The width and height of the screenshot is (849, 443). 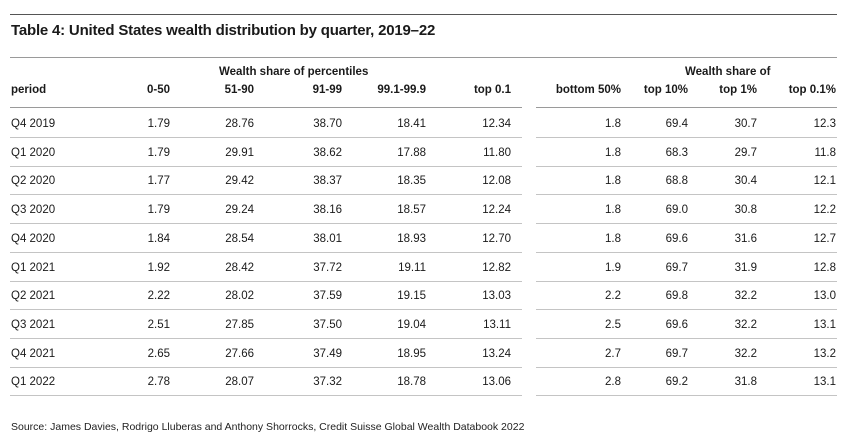 What do you see at coordinates (411, 238) in the screenshot?
I see `table-cell: 18.93` at bounding box center [411, 238].